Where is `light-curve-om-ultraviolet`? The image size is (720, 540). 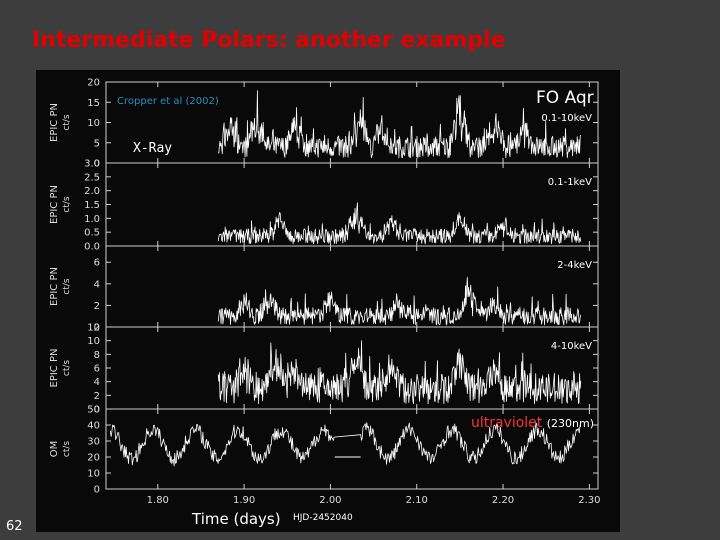 light-curve-om-ultraviolet is located at coordinates (345, 444).